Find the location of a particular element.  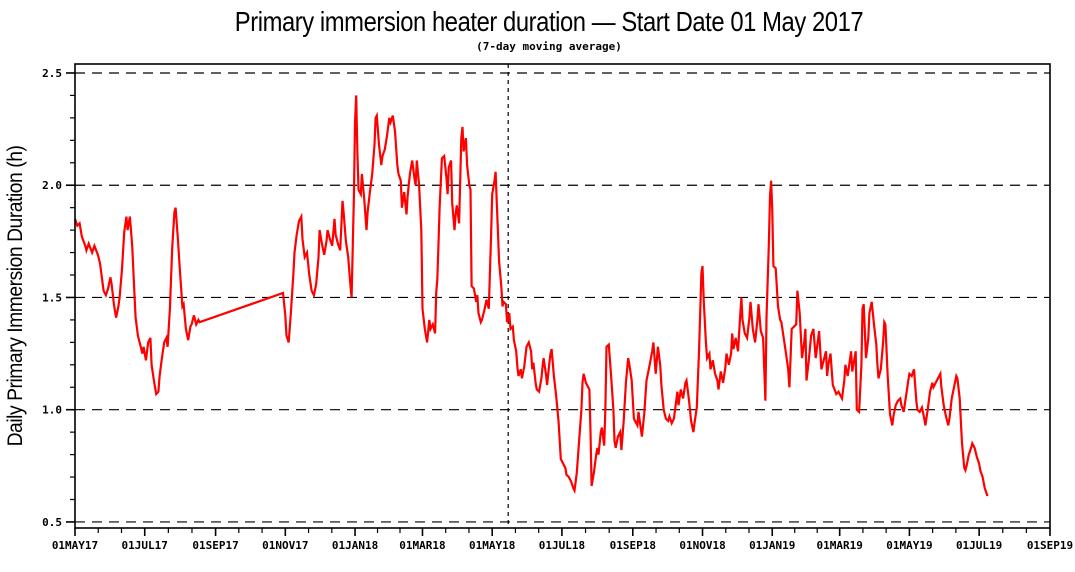

x-tick-label: 01SEP18 is located at coordinates (633, 545).